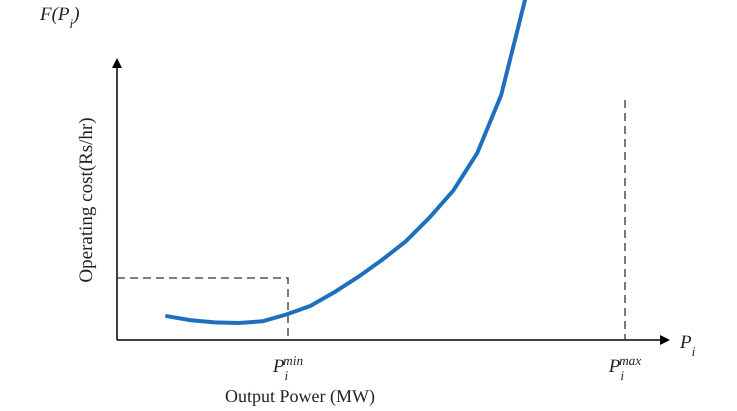 The width and height of the screenshot is (737, 411). I want to click on y-axis-title: Operating cost(Rs/hr), so click(86, 200).